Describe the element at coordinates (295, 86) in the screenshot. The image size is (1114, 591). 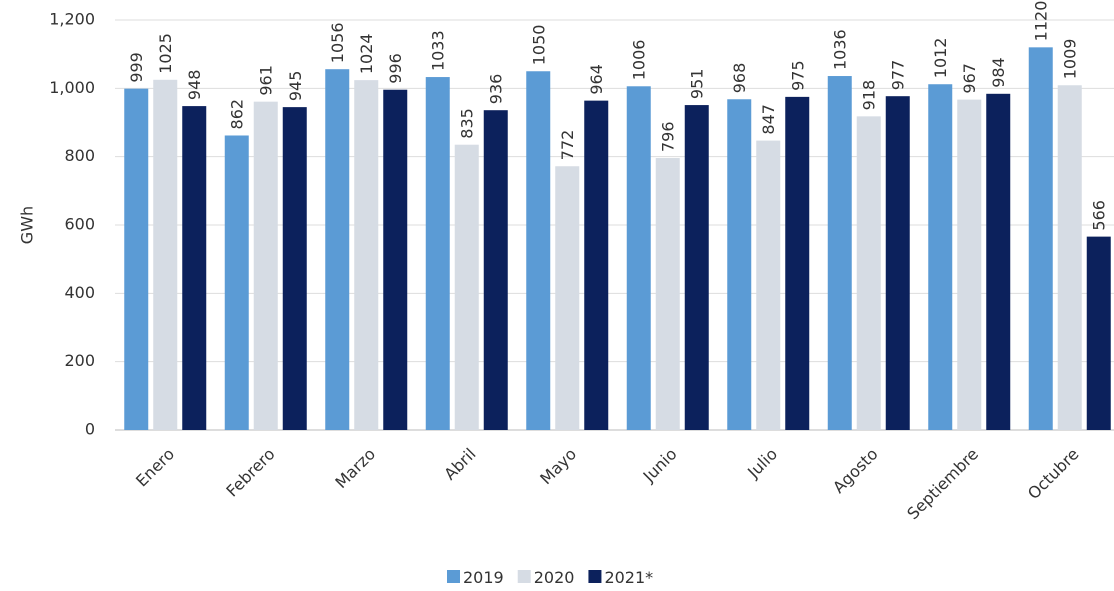
I see `data-label: 945` at that location.